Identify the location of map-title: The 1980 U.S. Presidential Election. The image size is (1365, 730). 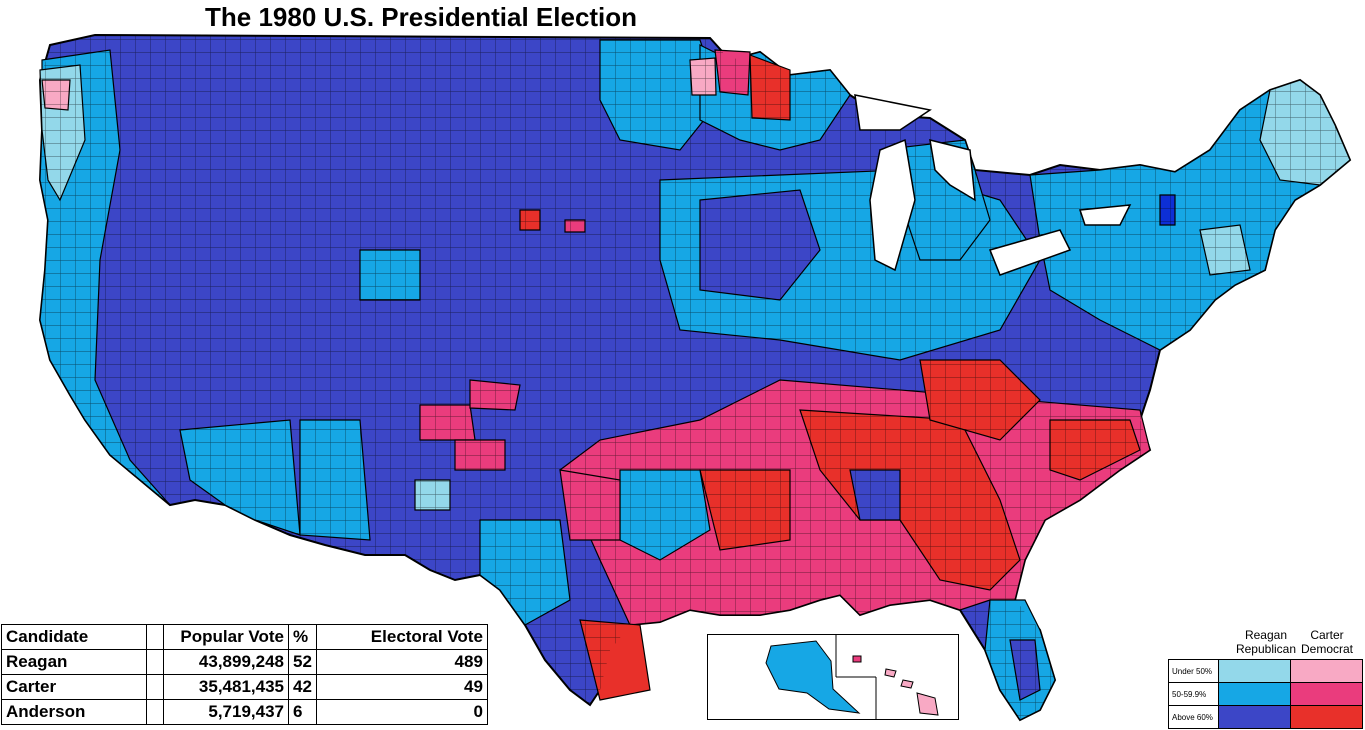
(421, 17).